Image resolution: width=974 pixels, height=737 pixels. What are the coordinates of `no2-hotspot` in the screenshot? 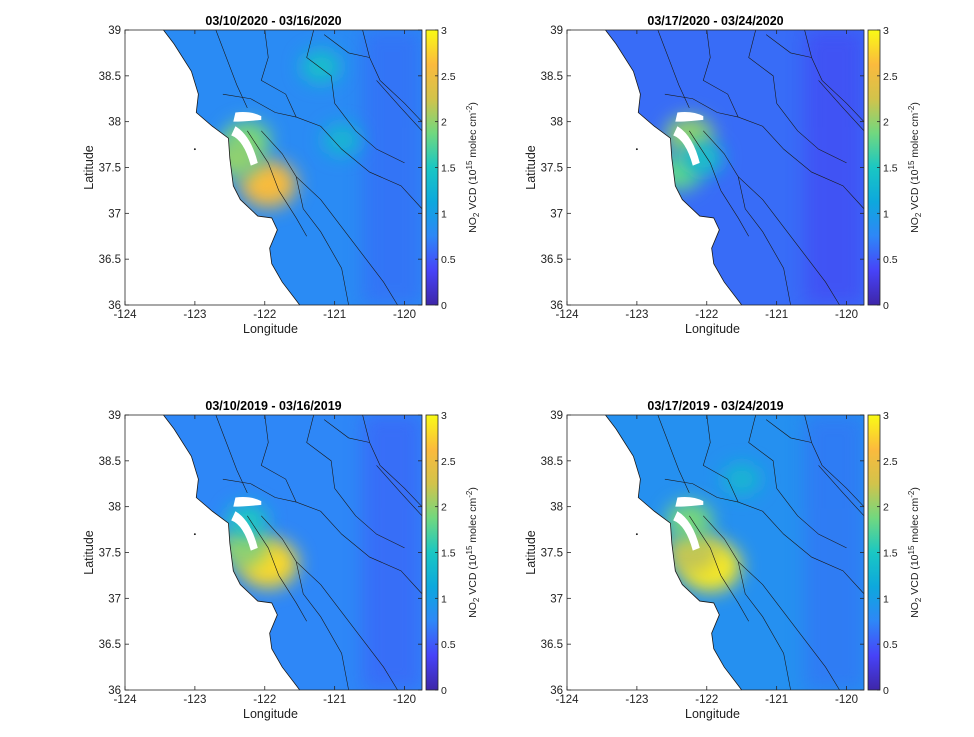 It's located at (247, 520).